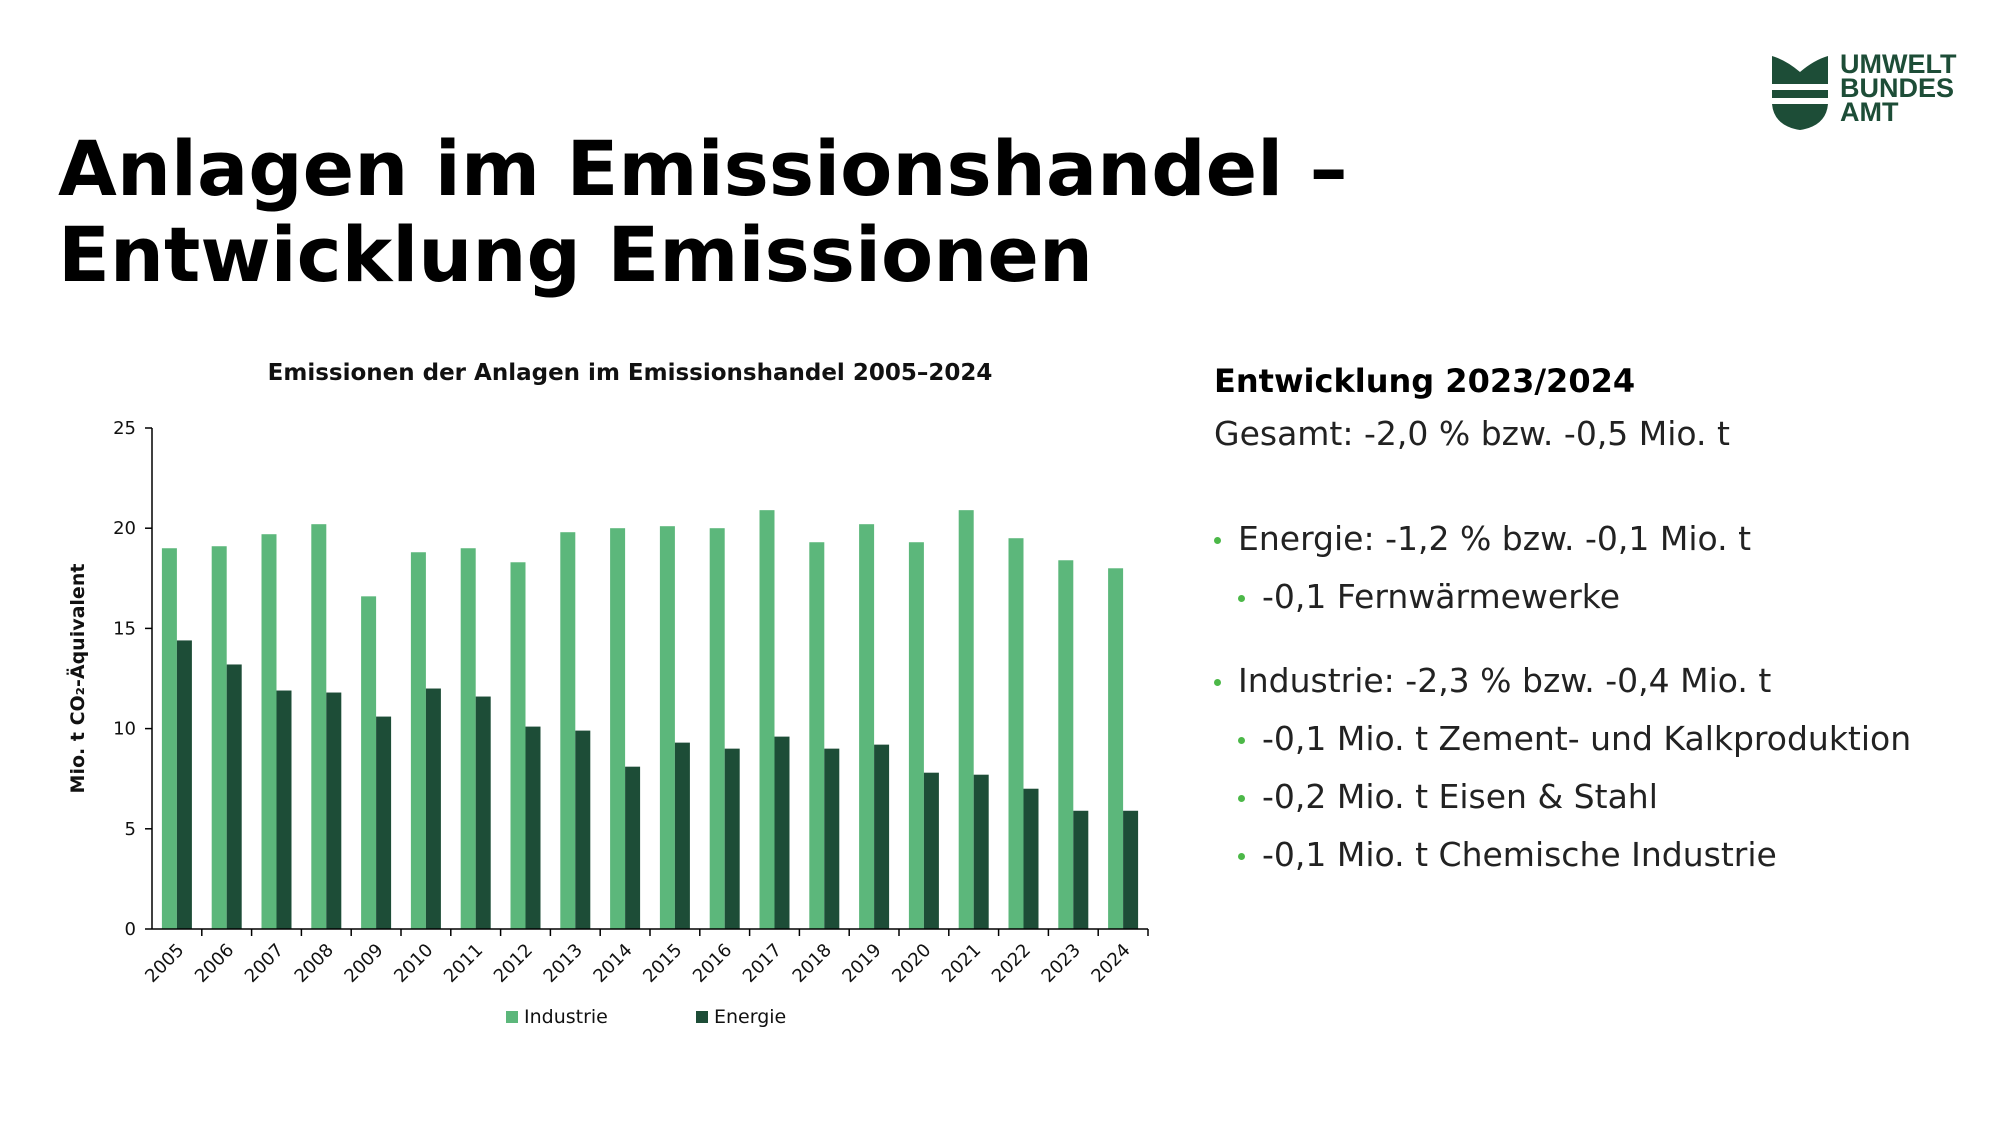  What do you see at coordinates (124, 628) in the screenshot?
I see `y-tick-label: 15` at bounding box center [124, 628].